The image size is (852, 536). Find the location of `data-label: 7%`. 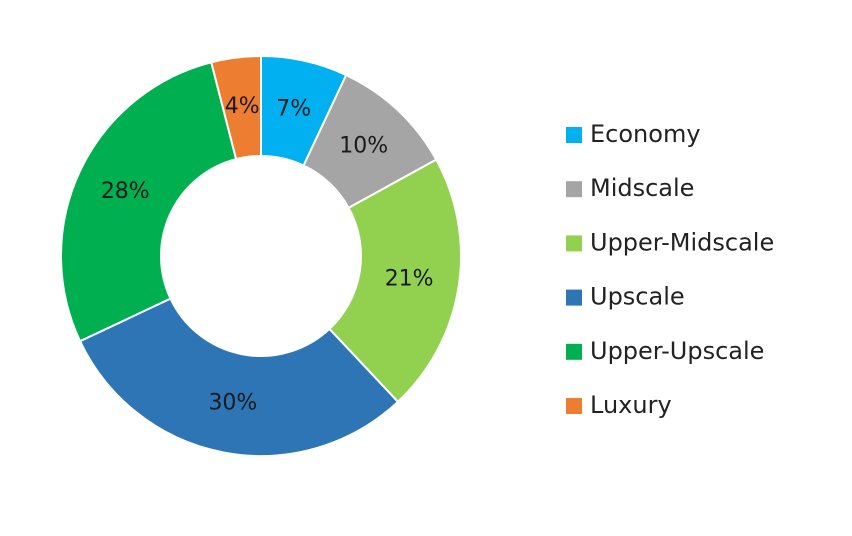

data-label: 7% is located at coordinates (293, 109).